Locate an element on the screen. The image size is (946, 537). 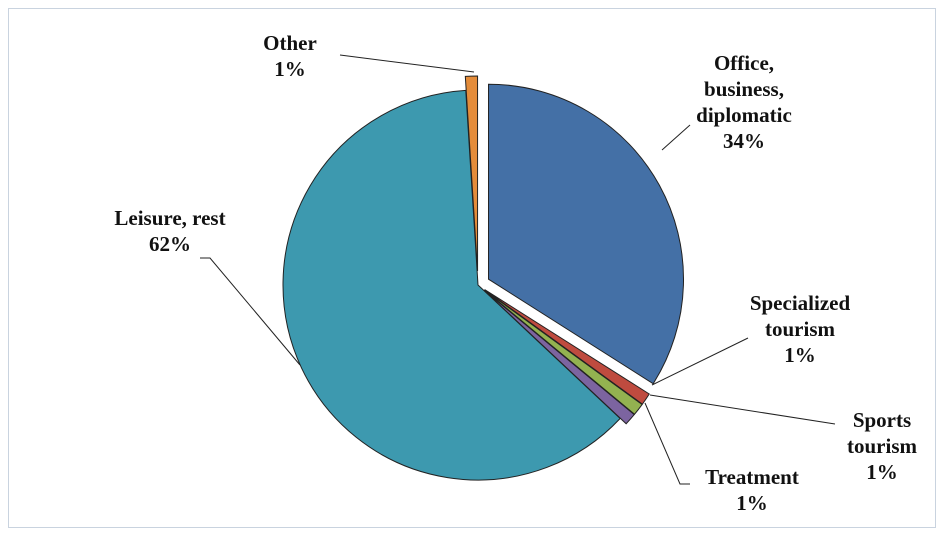
data-label-2: Sports tourism 1% is located at coordinates (882, 446).